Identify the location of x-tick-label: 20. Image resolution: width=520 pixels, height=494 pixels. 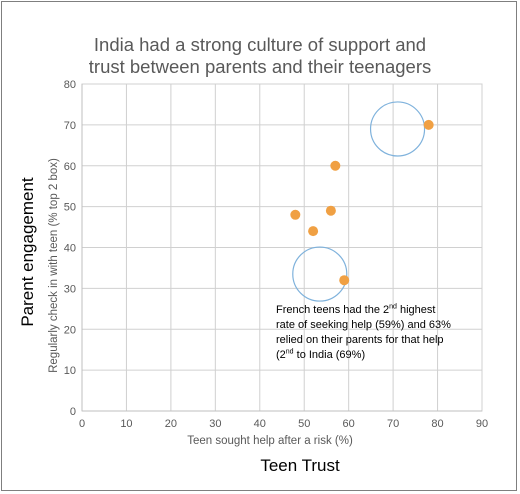
(171, 424).